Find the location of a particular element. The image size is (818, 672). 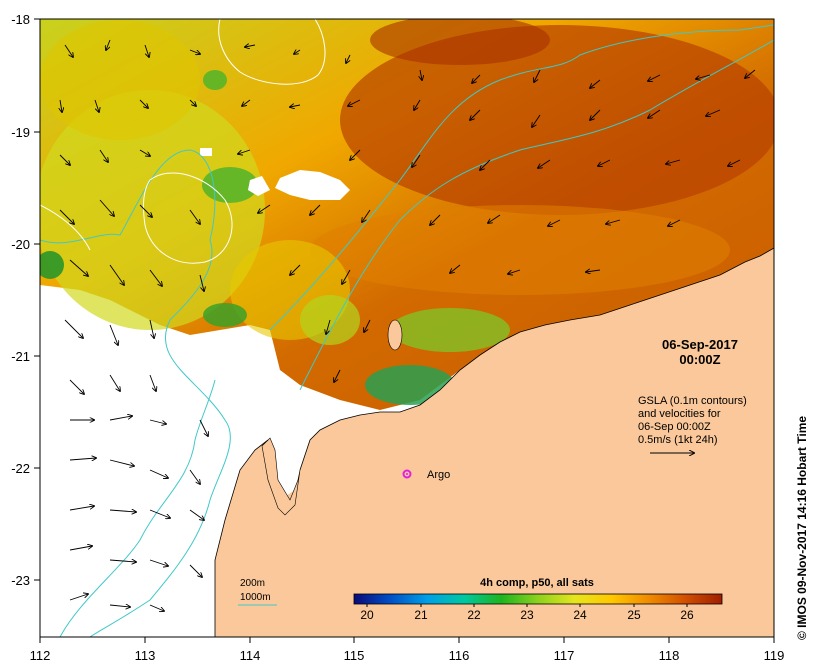

y-tick-label: -19 is located at coordinates (20, 132).